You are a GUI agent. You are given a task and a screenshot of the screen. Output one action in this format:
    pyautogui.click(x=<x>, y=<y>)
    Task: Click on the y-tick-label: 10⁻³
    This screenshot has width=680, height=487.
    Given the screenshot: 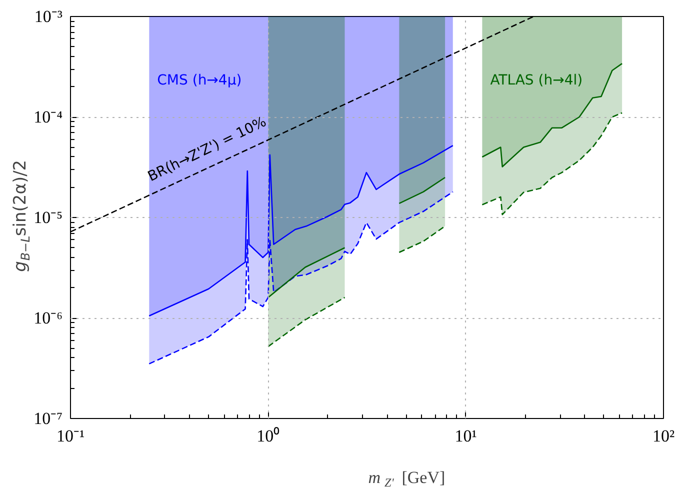 What is the action you would take?
    pyautogui.click(x=48, y=16)
    